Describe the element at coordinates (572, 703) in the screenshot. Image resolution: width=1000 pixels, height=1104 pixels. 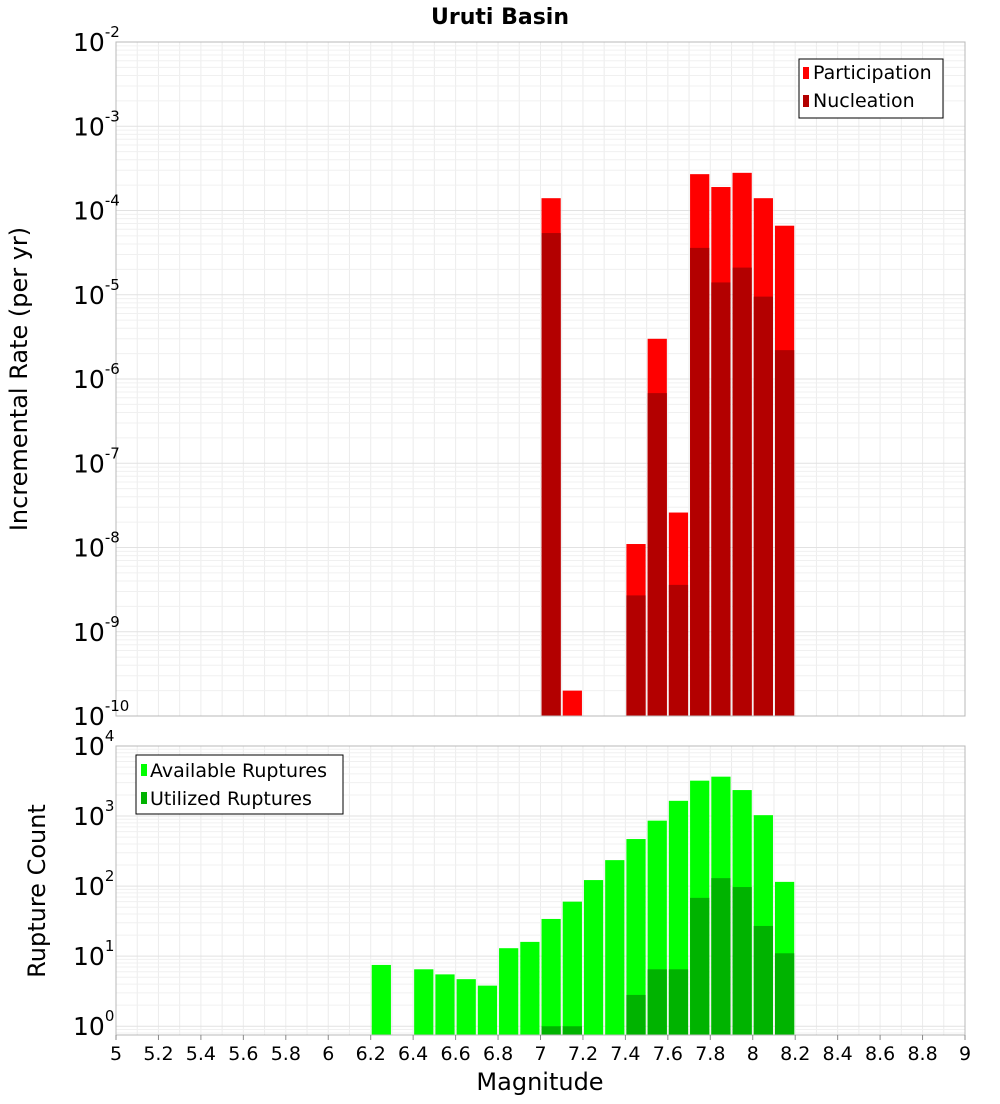
I see `rate-bar-participation` at that location.